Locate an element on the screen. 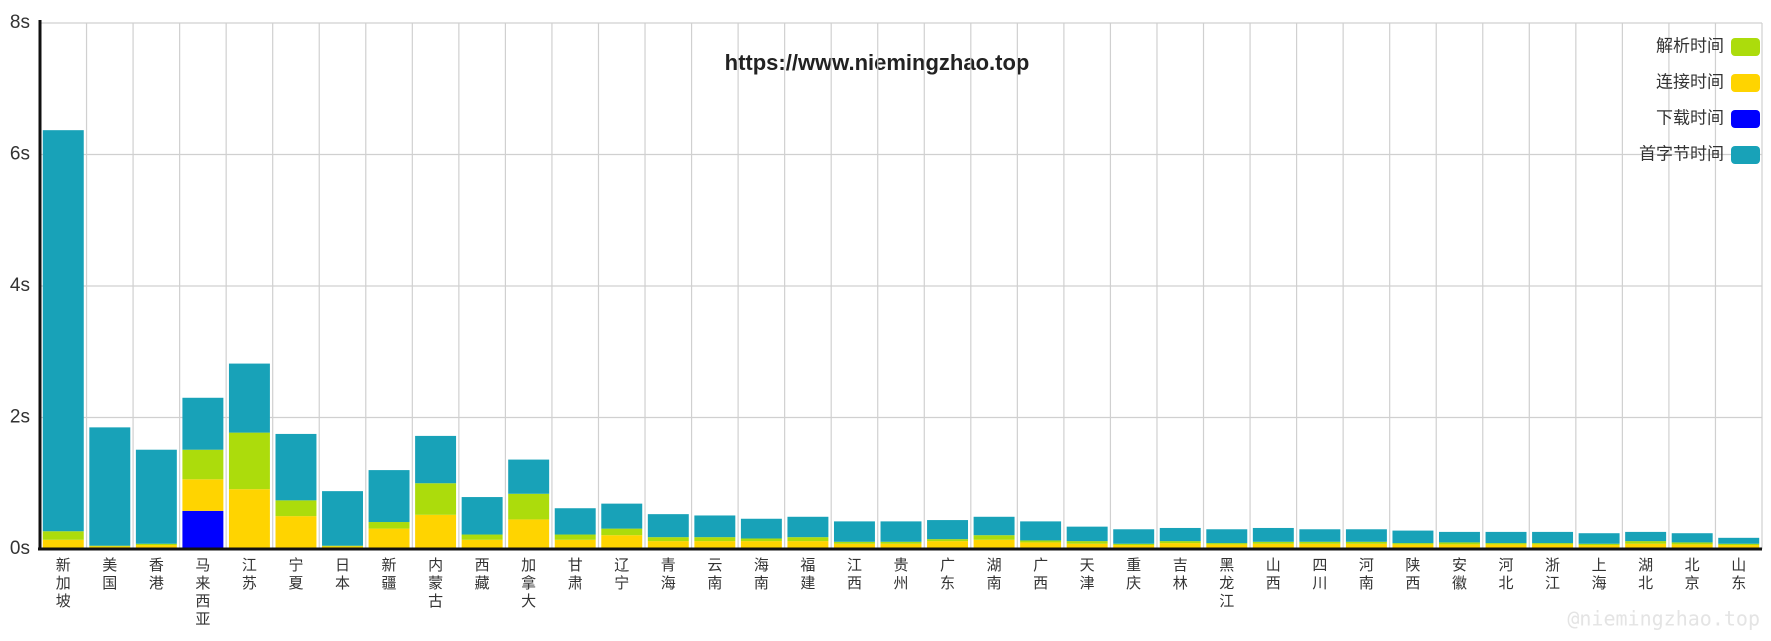 Image resolution: width=1771 pixels, height=641 pixels. x-tick-label: 贵州 is located at coordinates (901, 574).